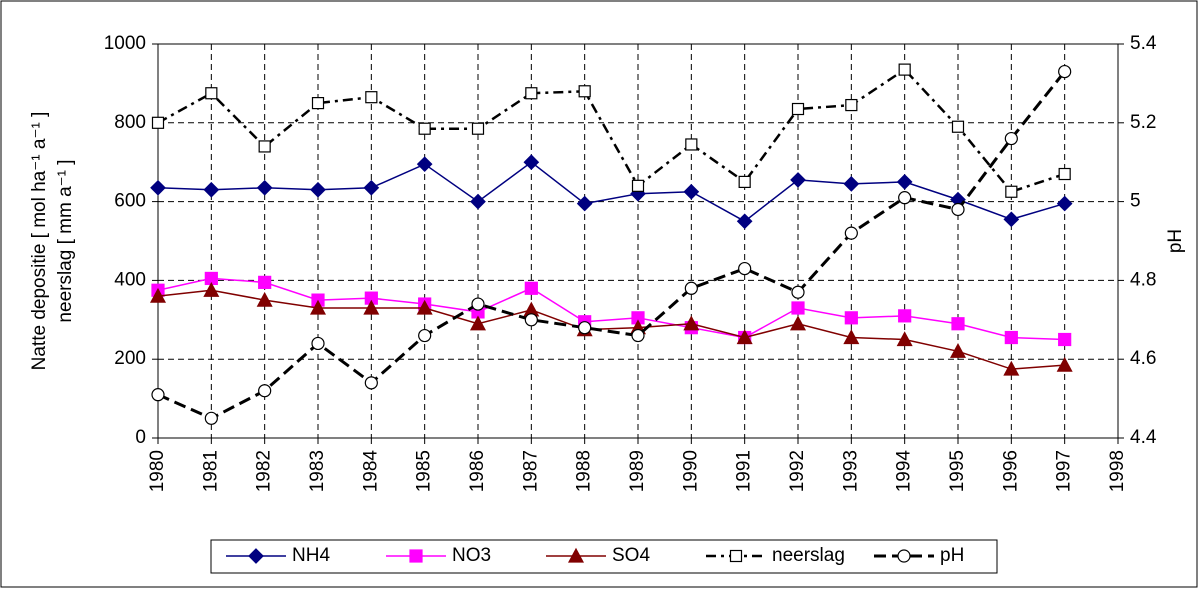 This screenshot has width=1198, height=593. What do you see at coordinates (1143, 279) in the screenshot?
I see `y2-tick-label: 4.8` at bounding box center [1143, 279].